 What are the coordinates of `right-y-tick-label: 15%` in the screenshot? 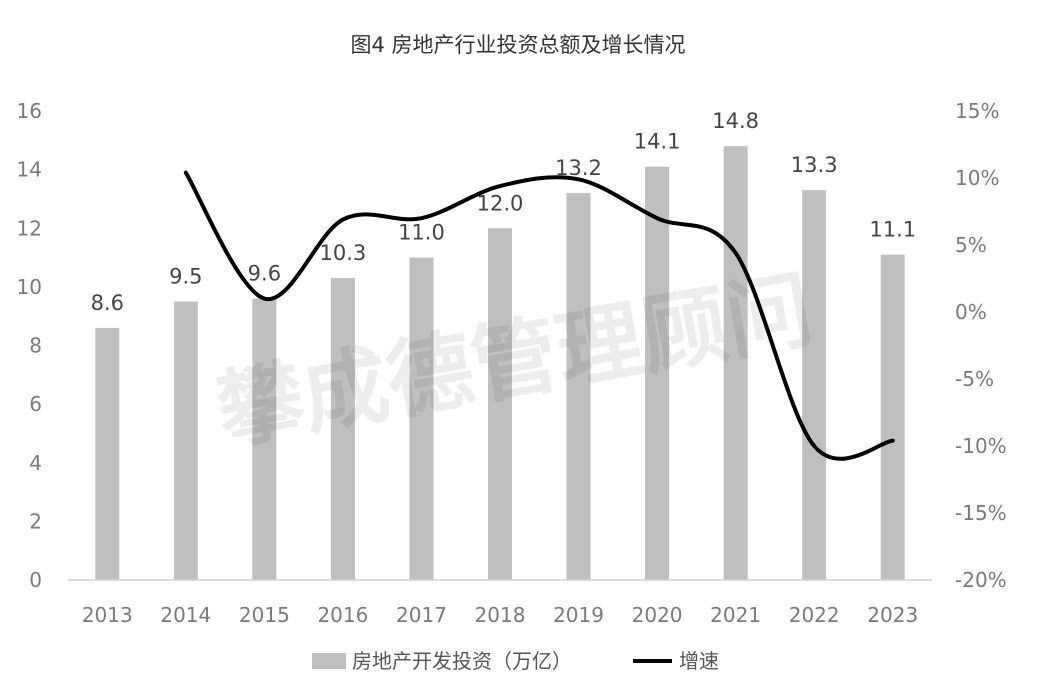 It's located at (977, 111).